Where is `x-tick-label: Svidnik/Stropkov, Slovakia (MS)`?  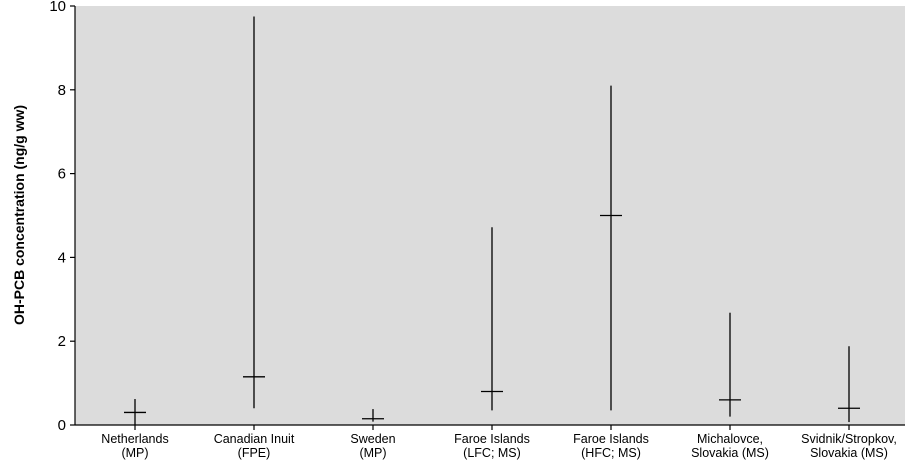 x-tick-label: Svidnik/Stropkov, Slovakia (MS) is located at coordinates (849, 446).